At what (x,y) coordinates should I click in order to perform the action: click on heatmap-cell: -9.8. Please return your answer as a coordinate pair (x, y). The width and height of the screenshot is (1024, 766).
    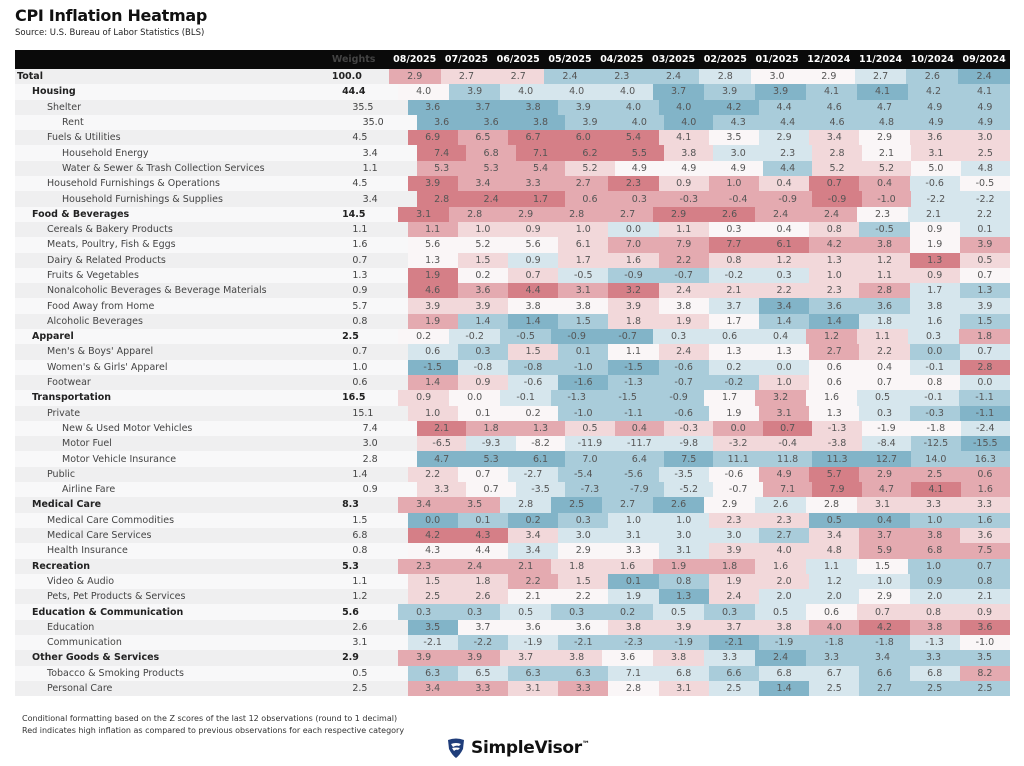
    Looking at the image, I should click on (689, 444).